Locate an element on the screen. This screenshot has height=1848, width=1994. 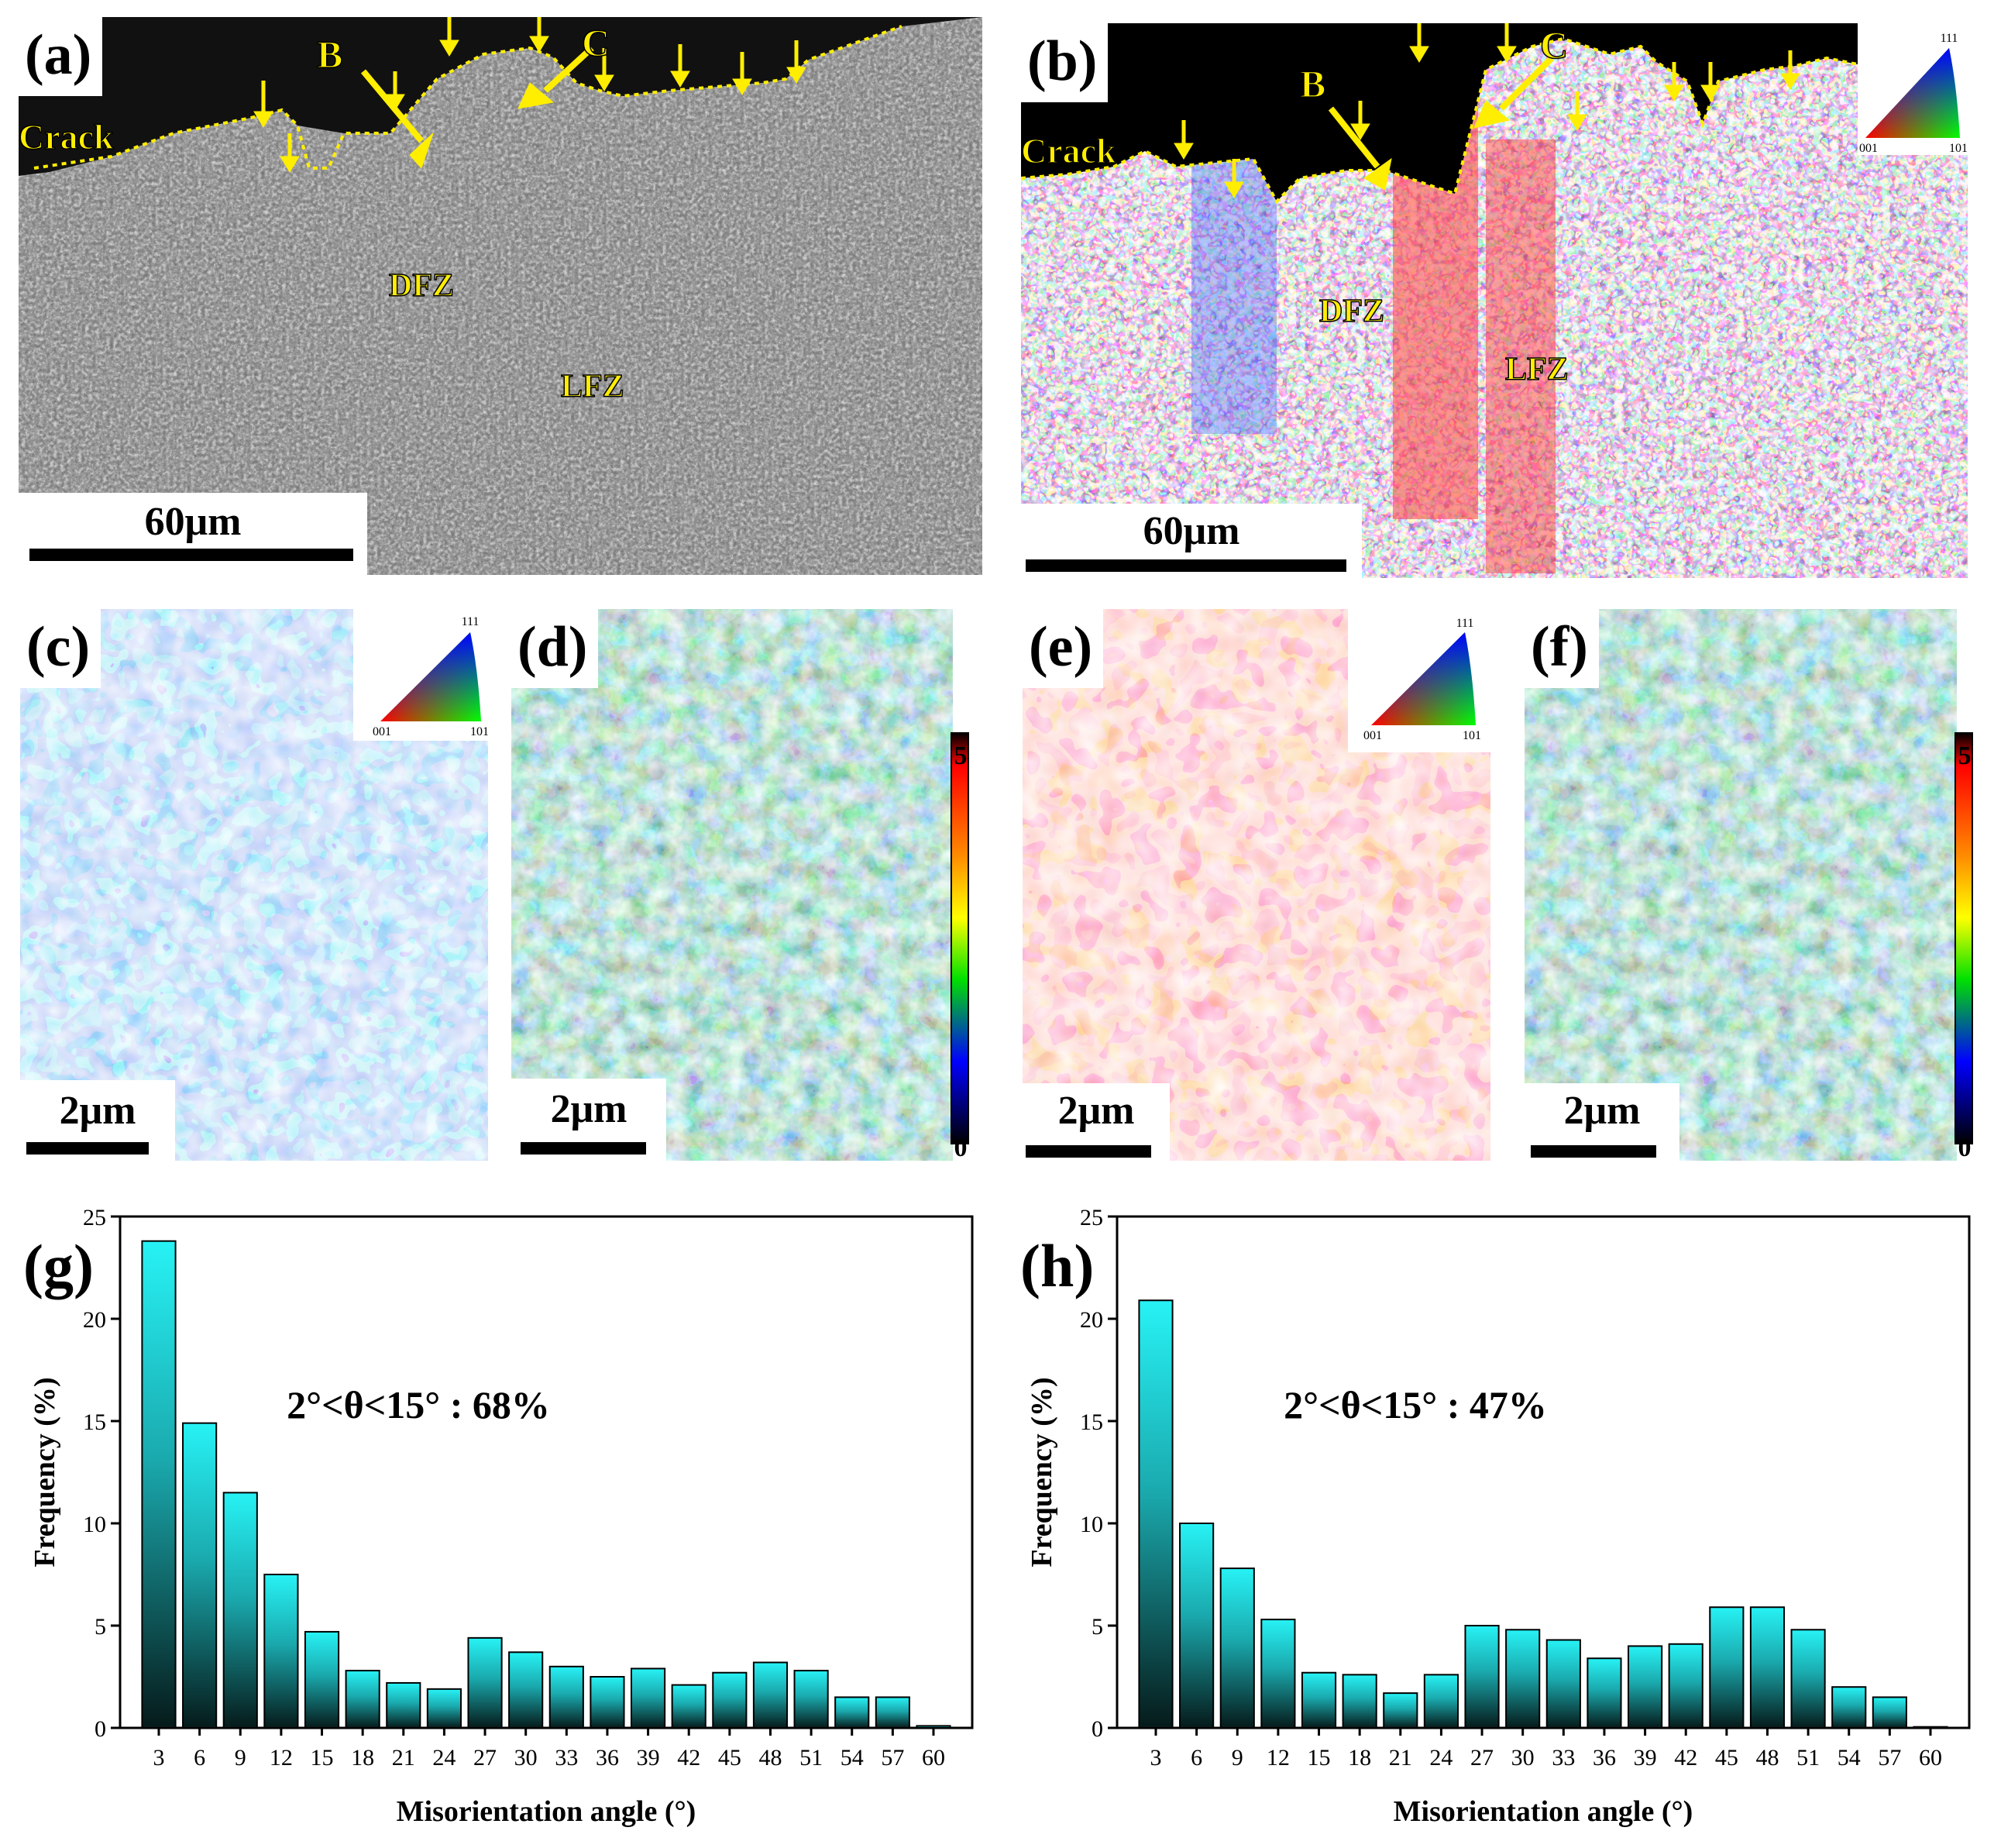
panel-label: (h) is located at coordinates (1057, 1265).